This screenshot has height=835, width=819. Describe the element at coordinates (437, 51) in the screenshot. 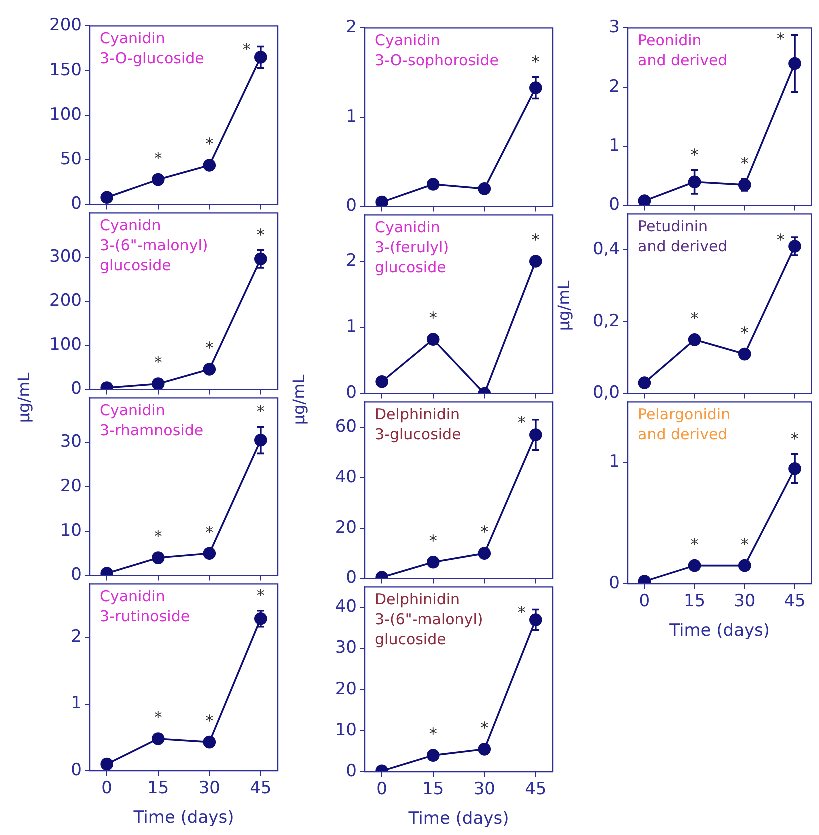

I see `text: Cyanidin 3-O-sophoroside` at that location.